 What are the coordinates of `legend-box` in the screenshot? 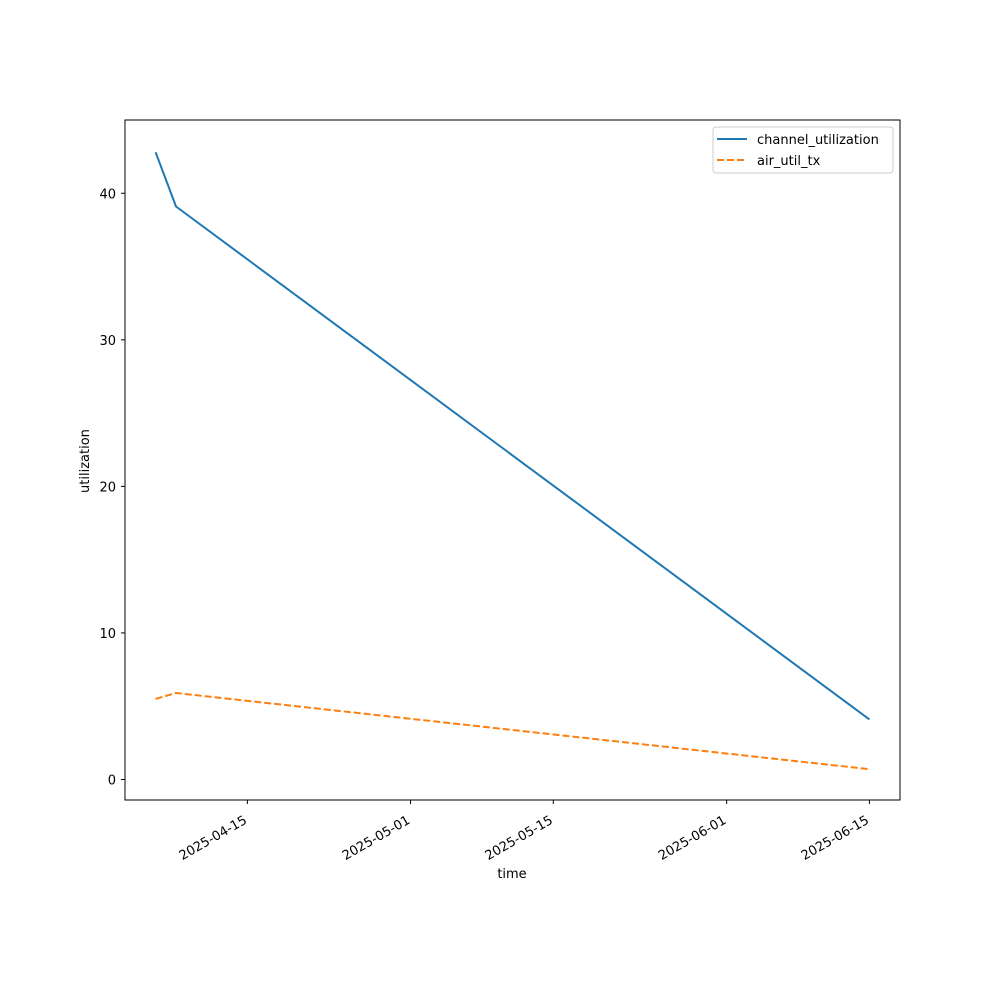 It's located at (803, 150).